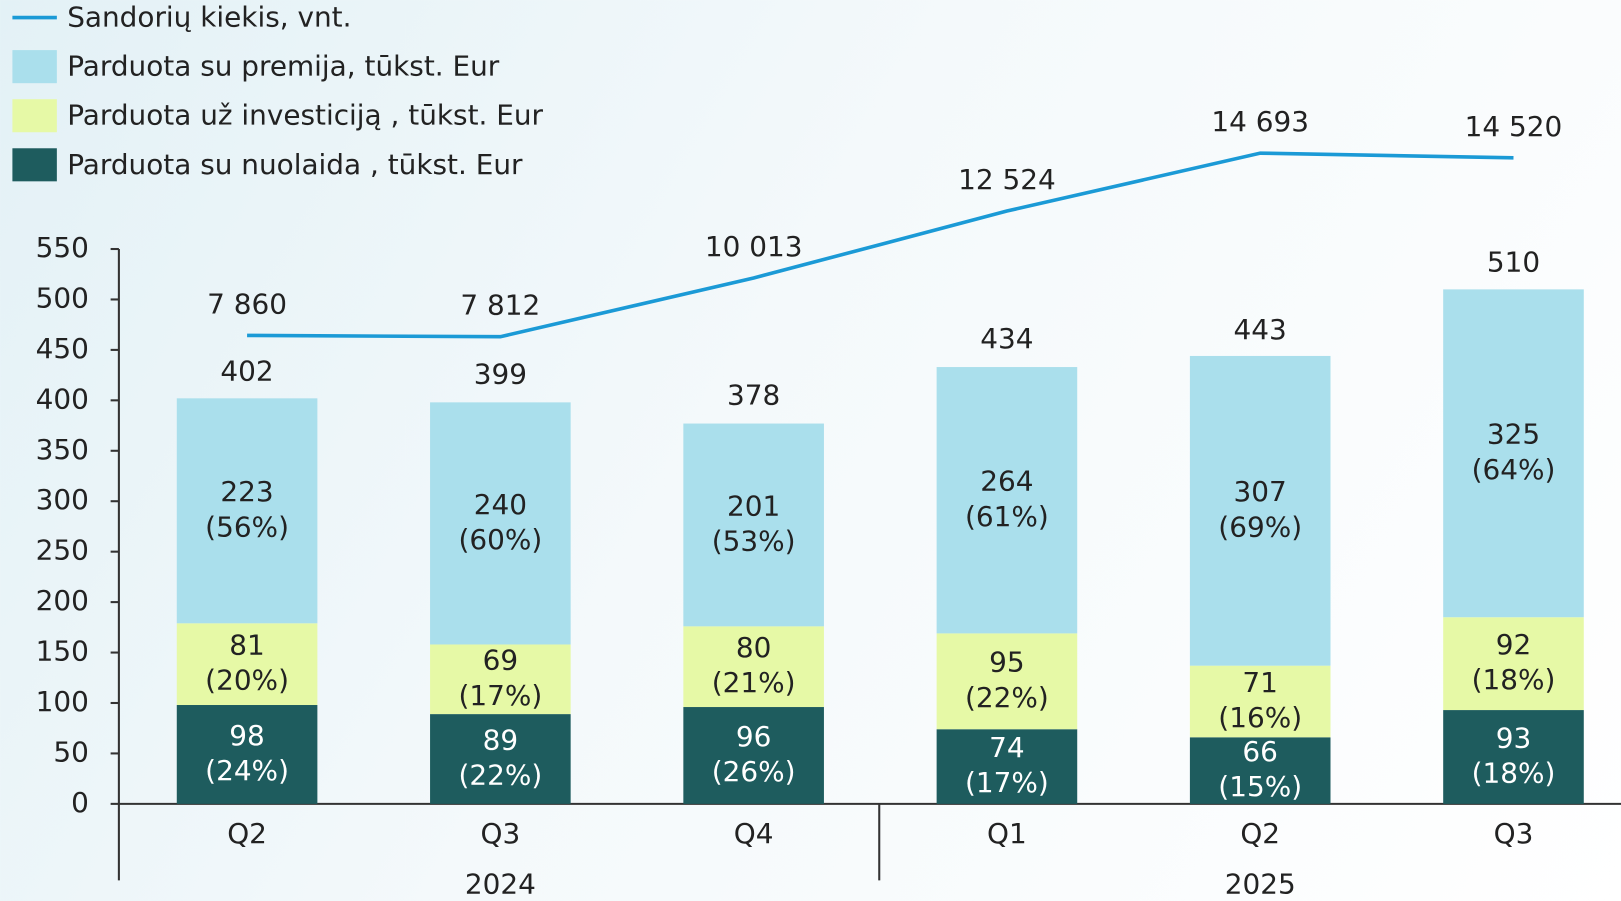  Describe the element at coordinates (62, 247) in the screenshot. I see `y-tick-label: 550` at that location.